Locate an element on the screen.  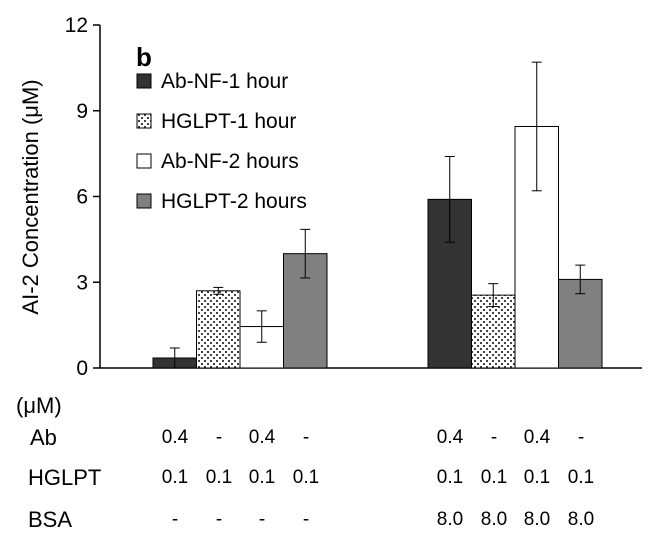
y-axis-label: AI-2 Concentration (μM) is located at coordinates (30, 196).